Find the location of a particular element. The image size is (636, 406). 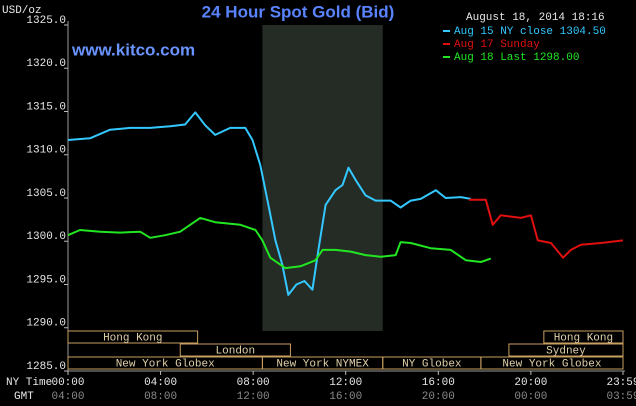

y-tick-label: 1285.0 is located at coordinates (46, 367).